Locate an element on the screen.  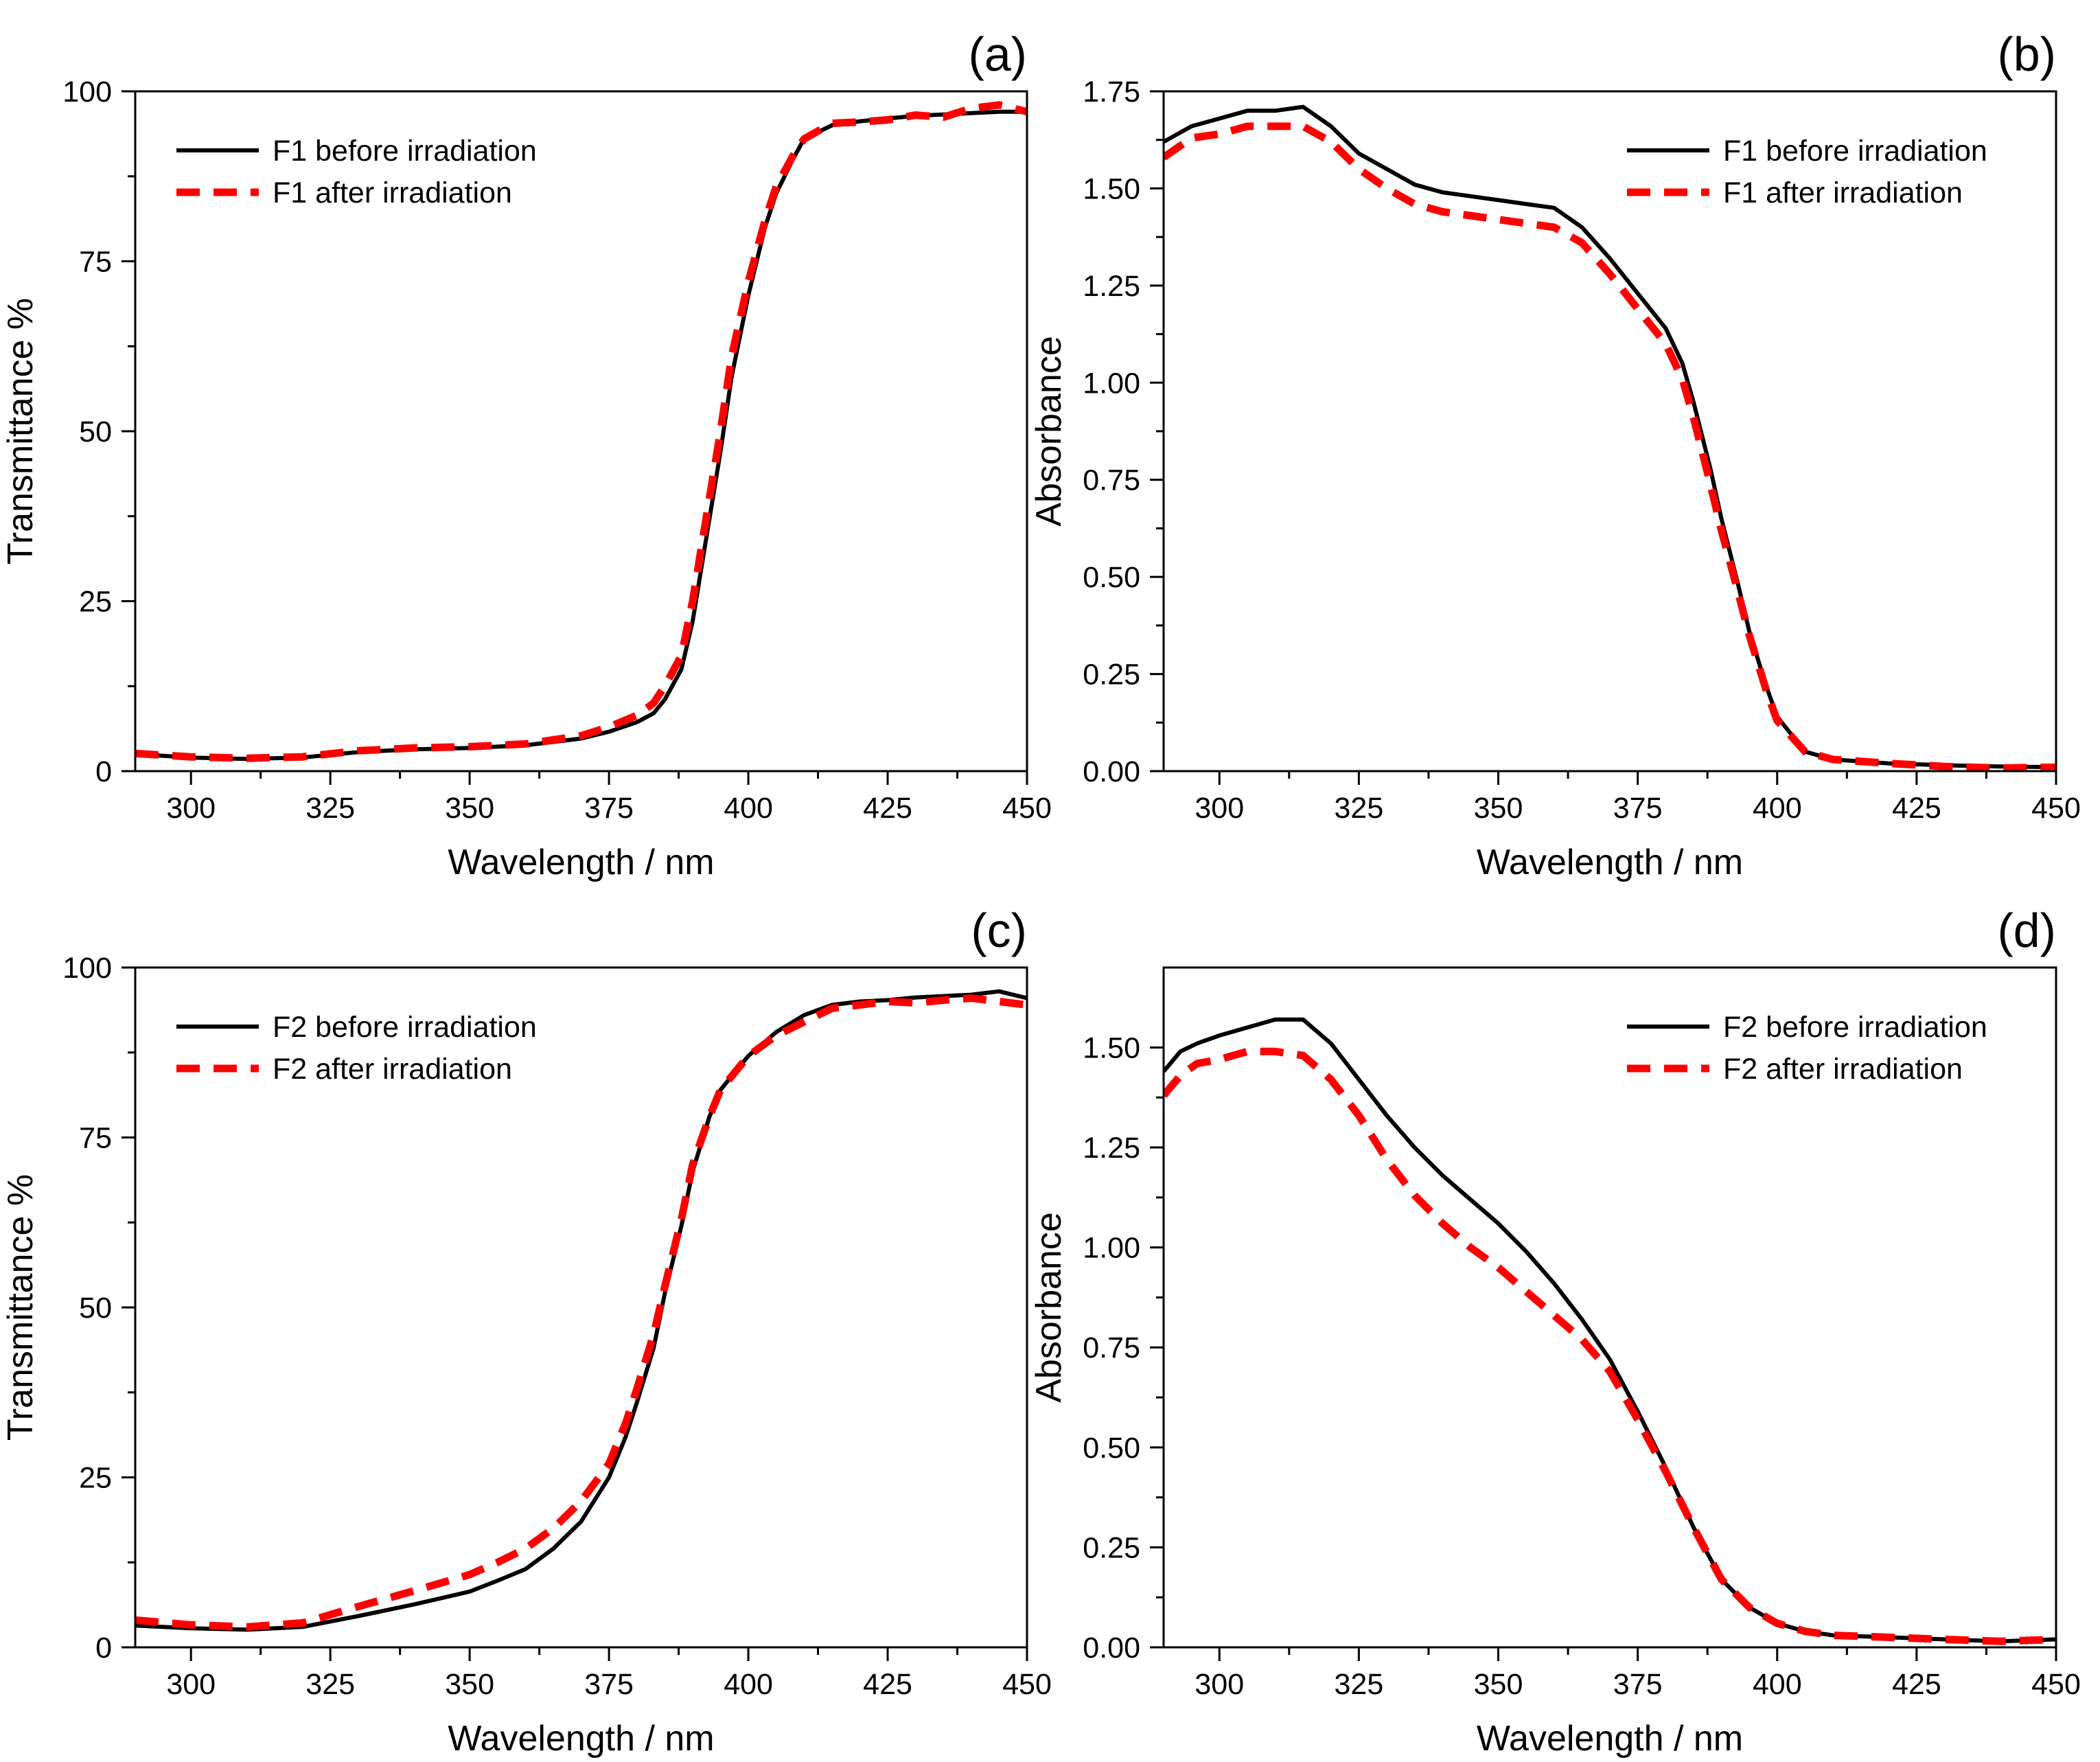
series-line-after is located at coordinates (1610, 1346).